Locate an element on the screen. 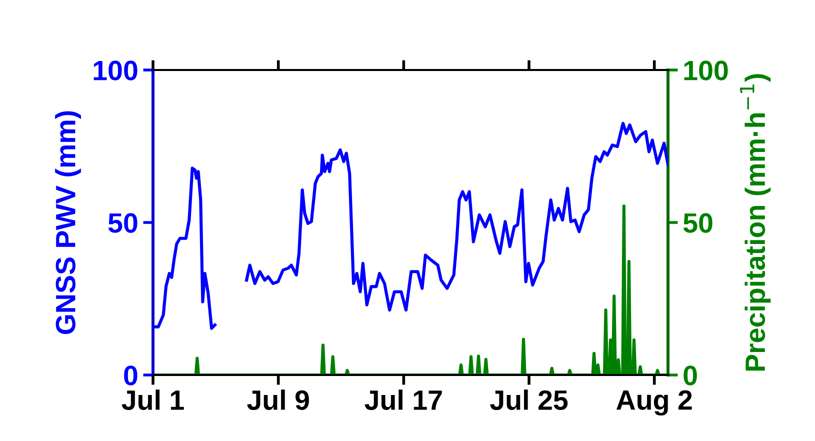  y-tick-label: 50 is located at coordinates (123, 223).